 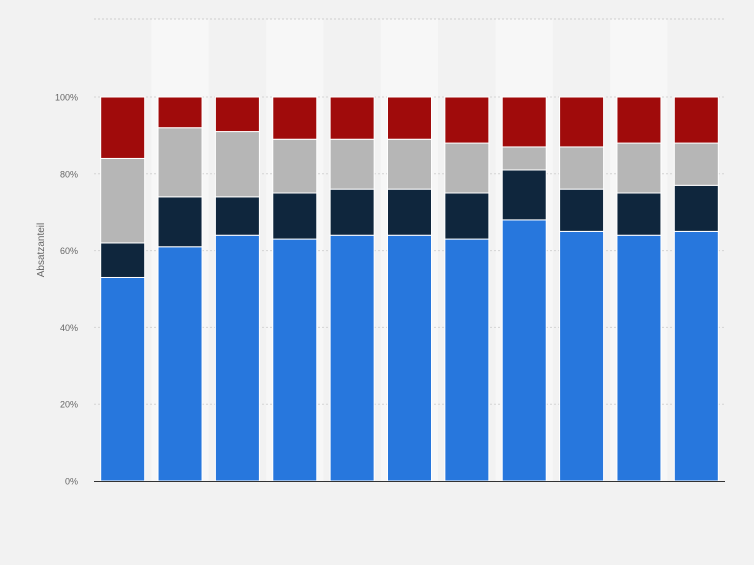 What do you see at coordinates (71, 482) in the screenshot?
I see `y-tick-label: 0%` at bounding box center [71, 482].